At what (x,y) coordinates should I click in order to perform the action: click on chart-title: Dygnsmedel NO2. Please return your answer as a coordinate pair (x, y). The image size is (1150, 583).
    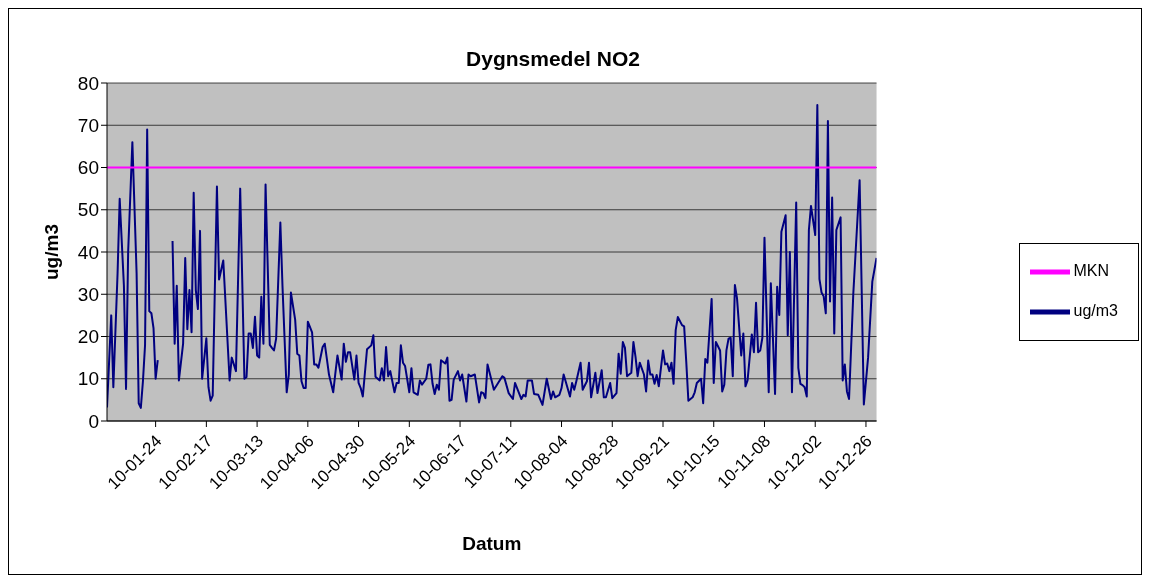
    Looking at the image, I should click on (553, 59).